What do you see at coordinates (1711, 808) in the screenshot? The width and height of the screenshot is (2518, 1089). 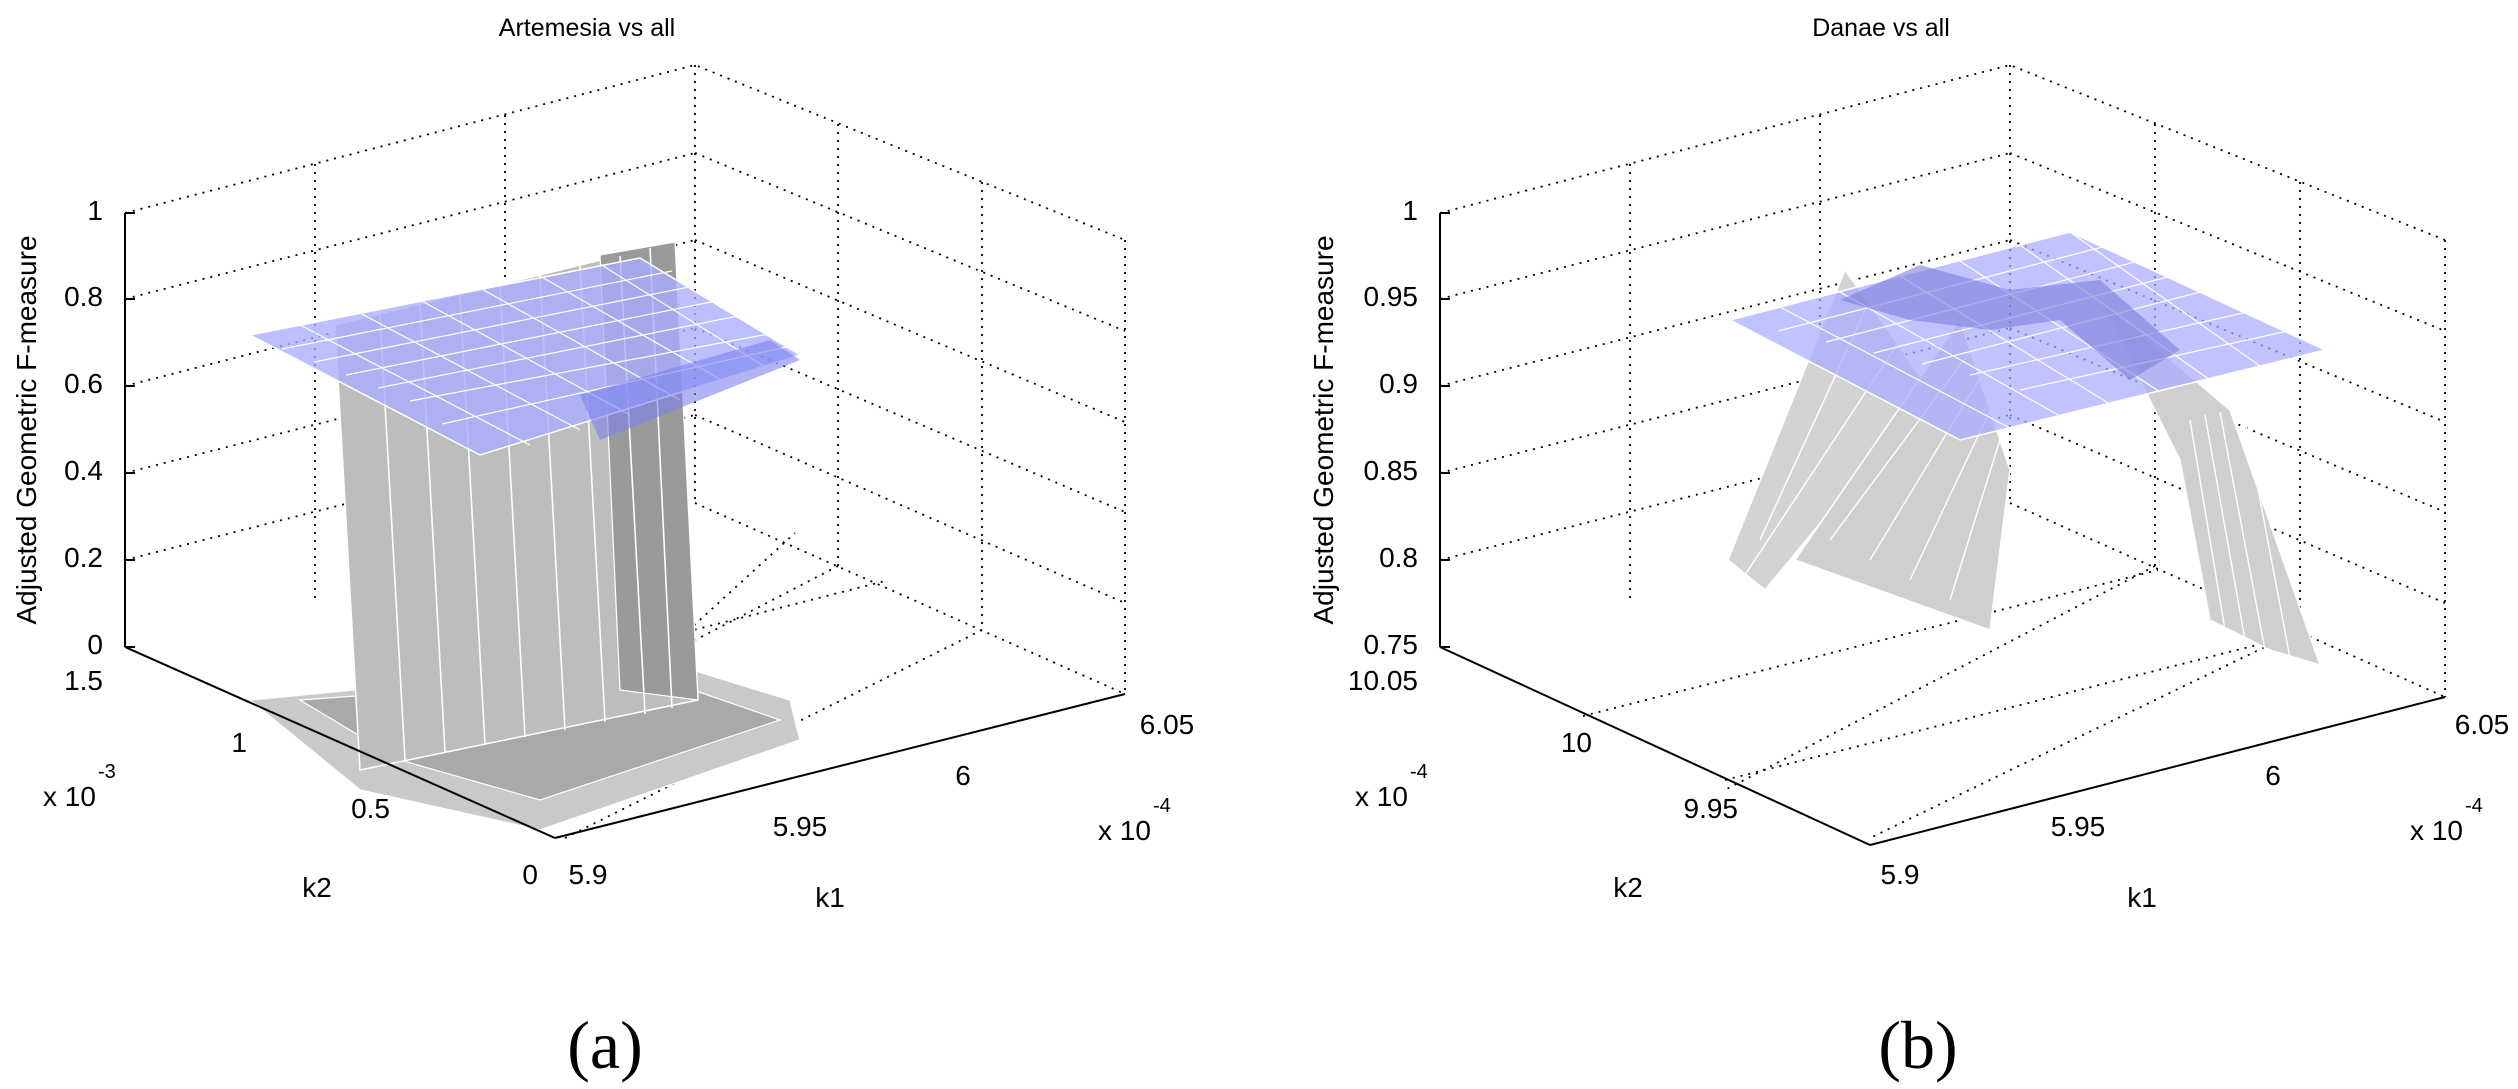 I see `y-tick-label: 9.95` at bounding box center [1711, 808].